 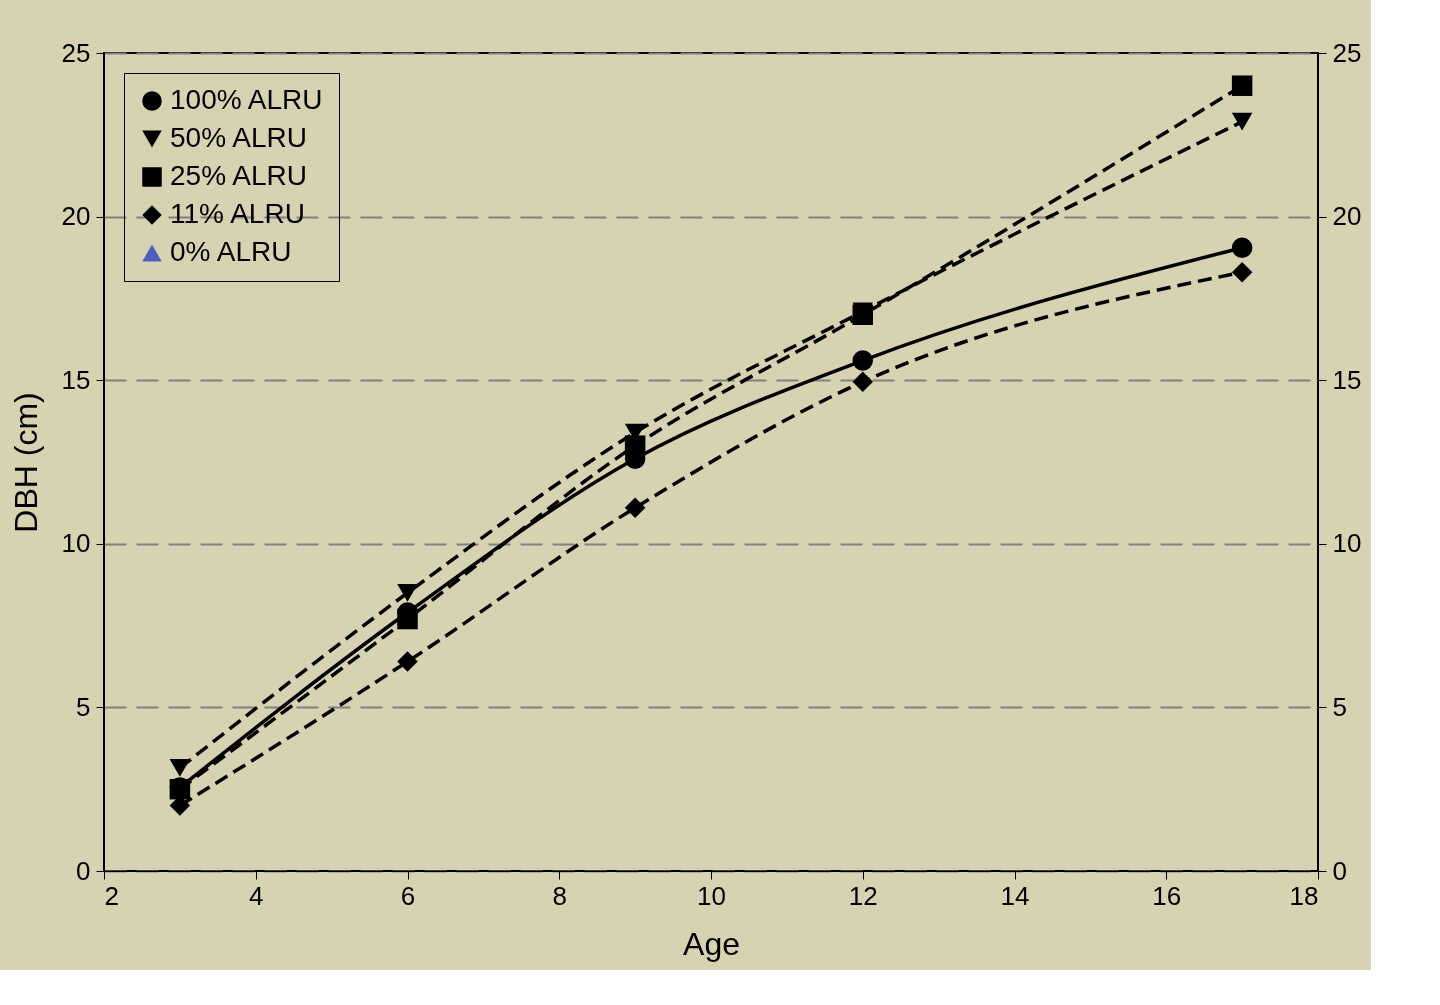 What do you see at coordinates (1339, 870) in the screenshot?
I see `y2-tick-label: 0` at bounding box center [1339, 870].